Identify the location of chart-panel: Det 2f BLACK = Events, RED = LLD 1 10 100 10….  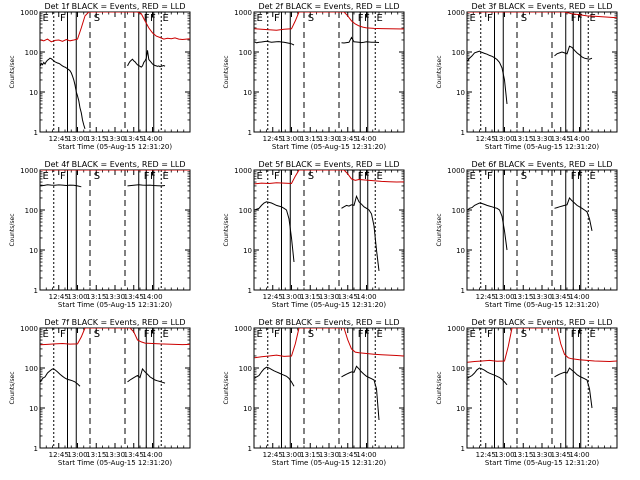
(314, 76).